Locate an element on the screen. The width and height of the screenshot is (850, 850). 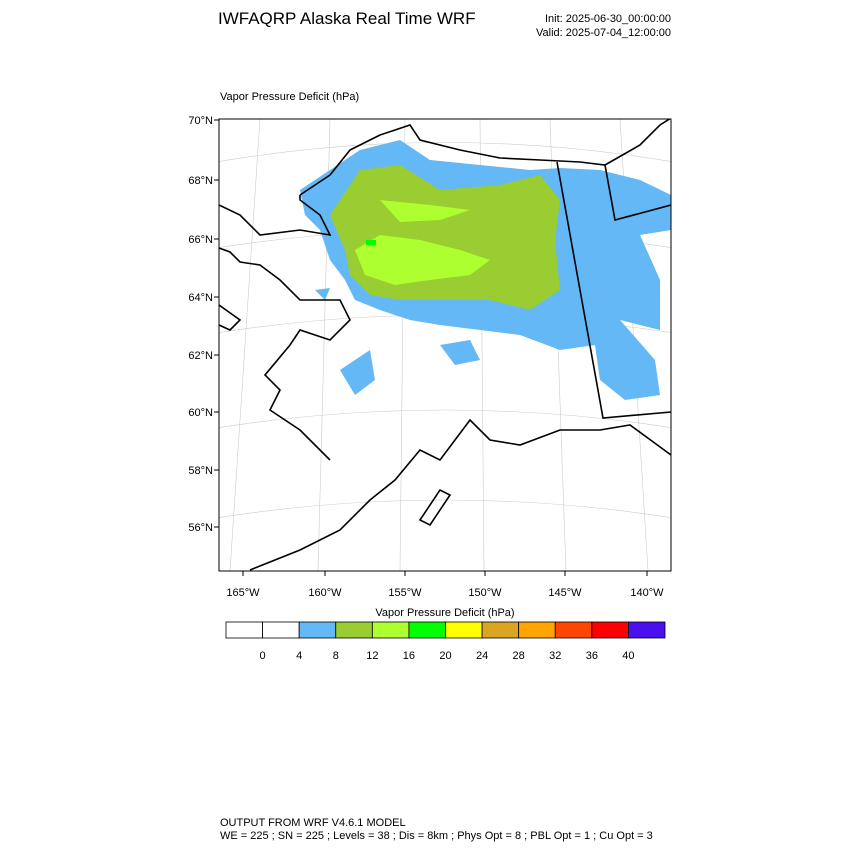
footer-line: OUTPUT FROM WRF V4.6.1 MODEL is located at coordinates (313, 823).